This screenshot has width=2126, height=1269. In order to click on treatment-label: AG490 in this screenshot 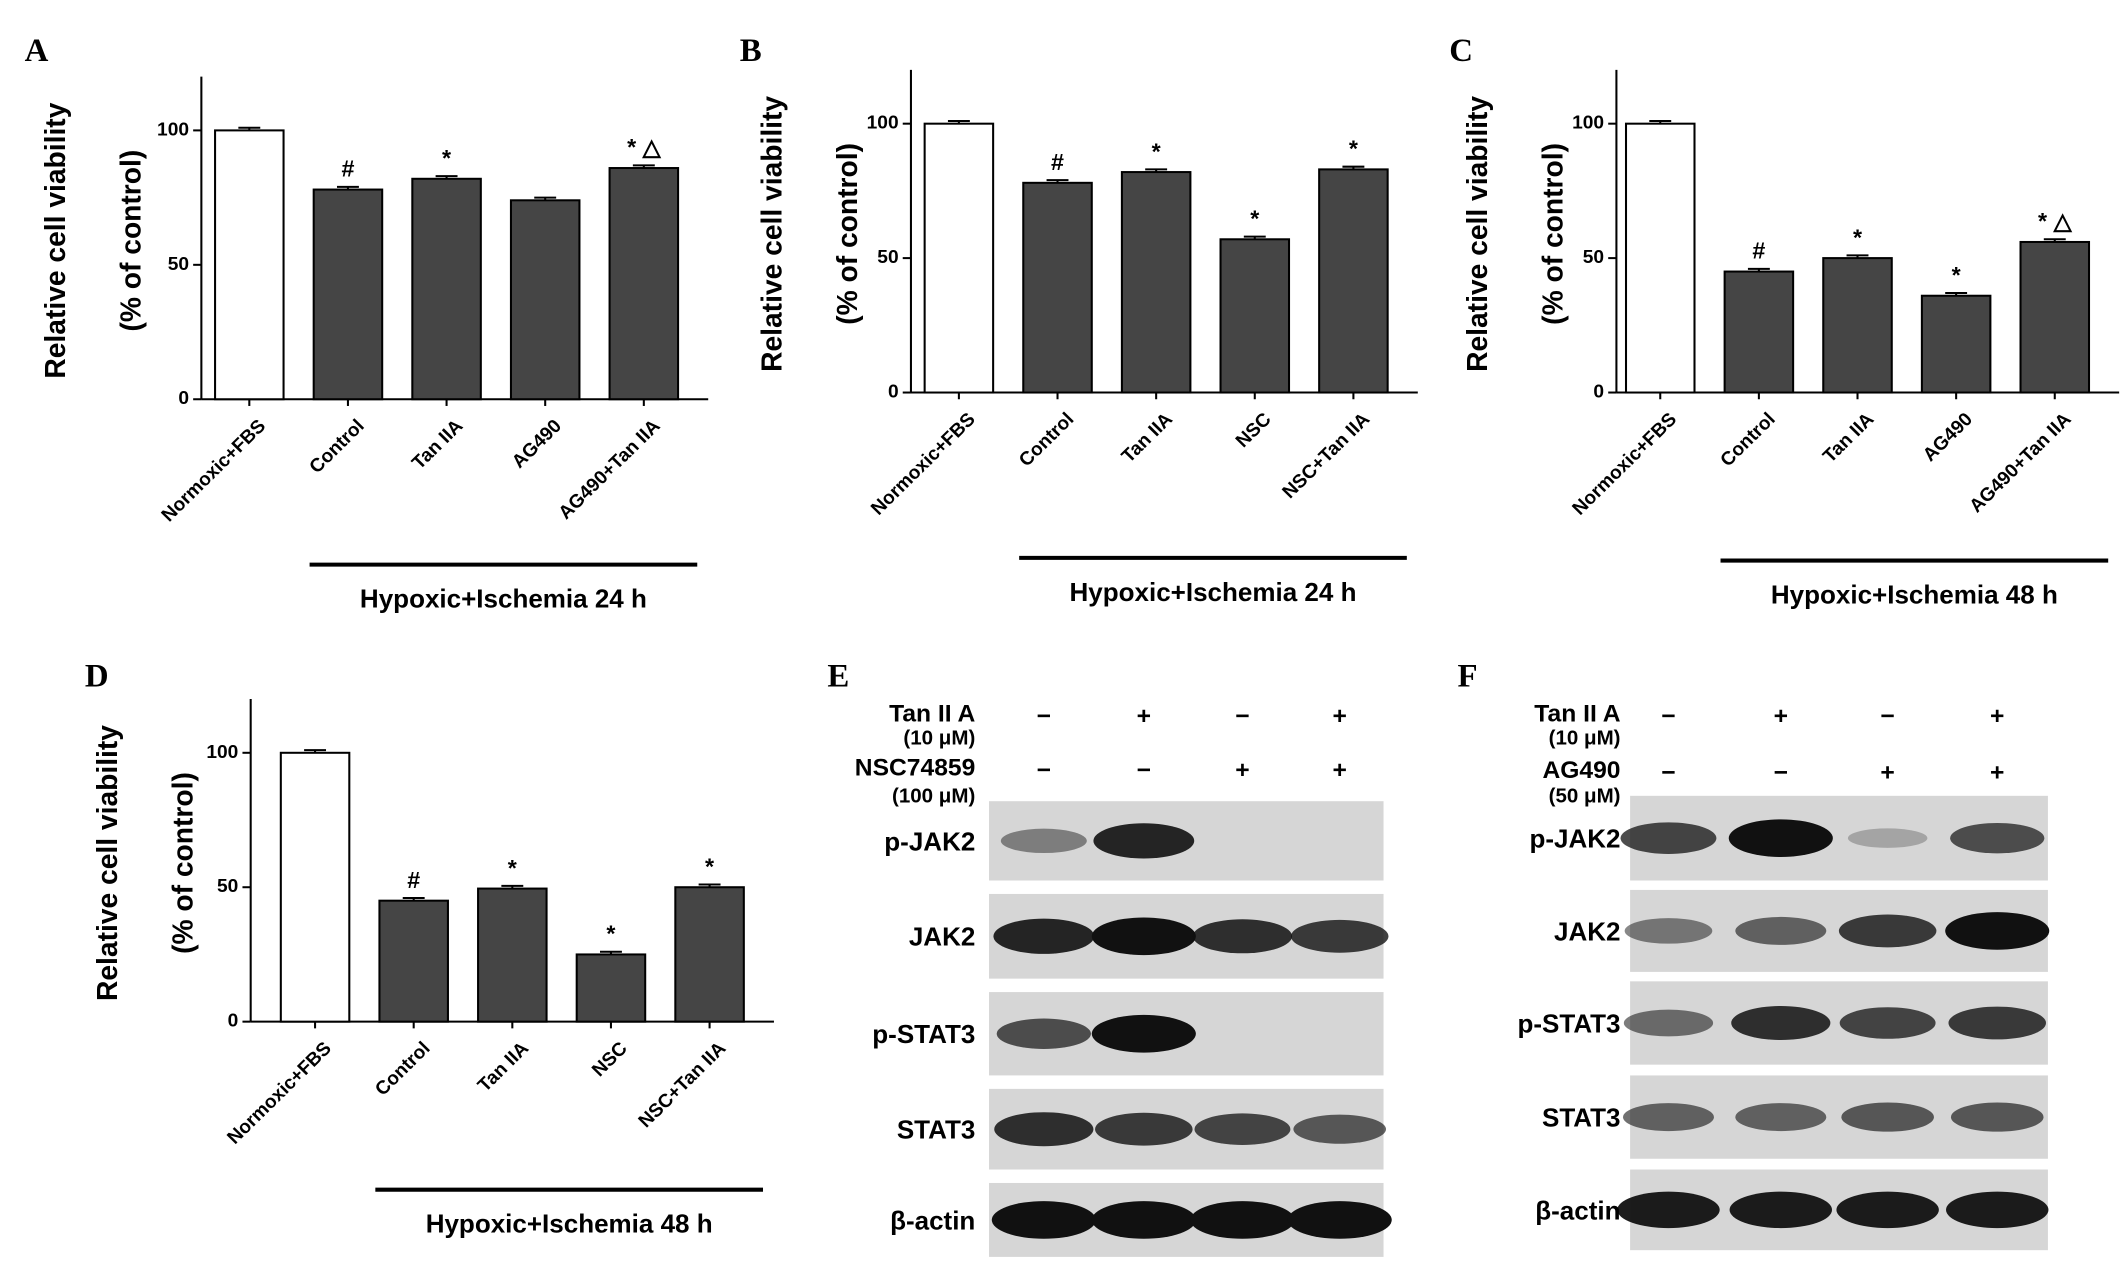, I will do `click(1581, 770)`.